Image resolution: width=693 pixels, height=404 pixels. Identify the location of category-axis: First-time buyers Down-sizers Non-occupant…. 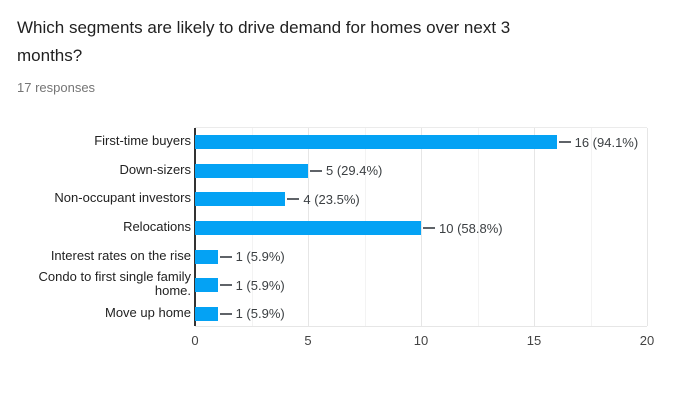
(95, 227).